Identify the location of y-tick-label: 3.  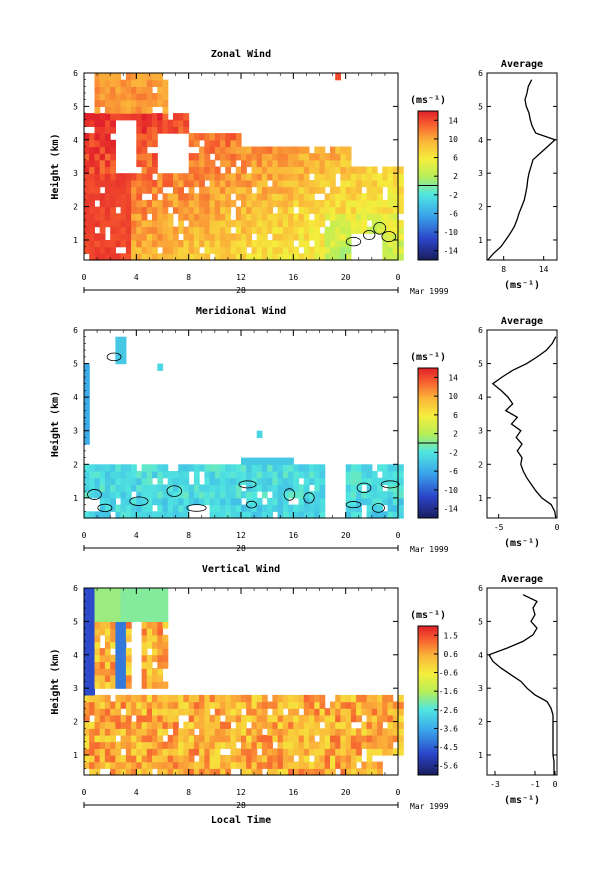
(75, 688).